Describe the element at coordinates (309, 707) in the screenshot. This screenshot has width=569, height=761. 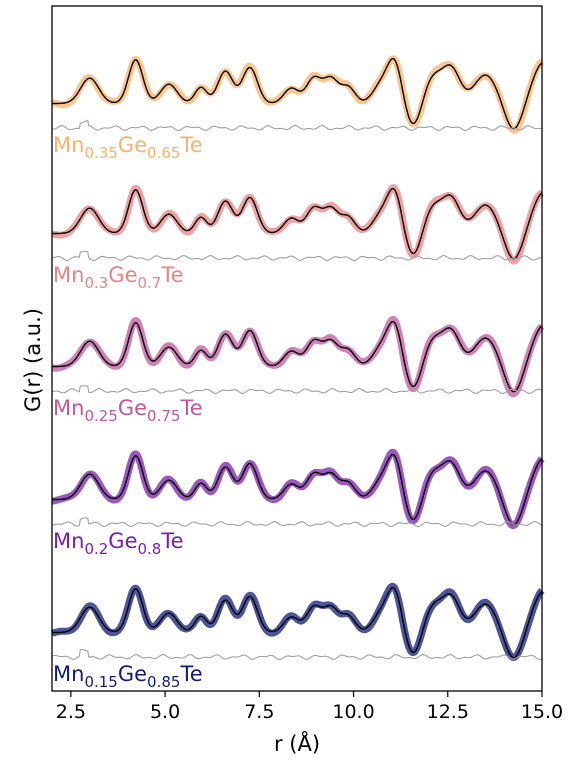
I see `x-axis-ticks: 2.5 5.0 7.5 10.0 12.5 15.0` at that location.